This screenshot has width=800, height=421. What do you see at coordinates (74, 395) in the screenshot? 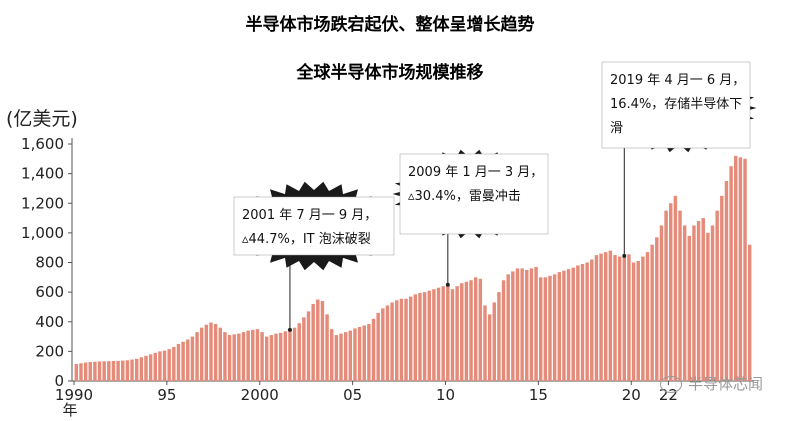
I see `x-tick-label: 1990` at bounding box center [74, 395].